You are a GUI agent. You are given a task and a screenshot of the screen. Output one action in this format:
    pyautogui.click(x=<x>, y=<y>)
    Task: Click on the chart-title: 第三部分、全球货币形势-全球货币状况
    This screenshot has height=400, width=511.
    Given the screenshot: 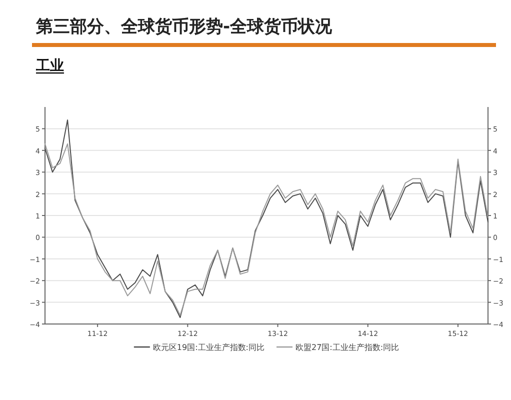 What is the action you would take?
    pyautogui.click(x=184, y=27)
    